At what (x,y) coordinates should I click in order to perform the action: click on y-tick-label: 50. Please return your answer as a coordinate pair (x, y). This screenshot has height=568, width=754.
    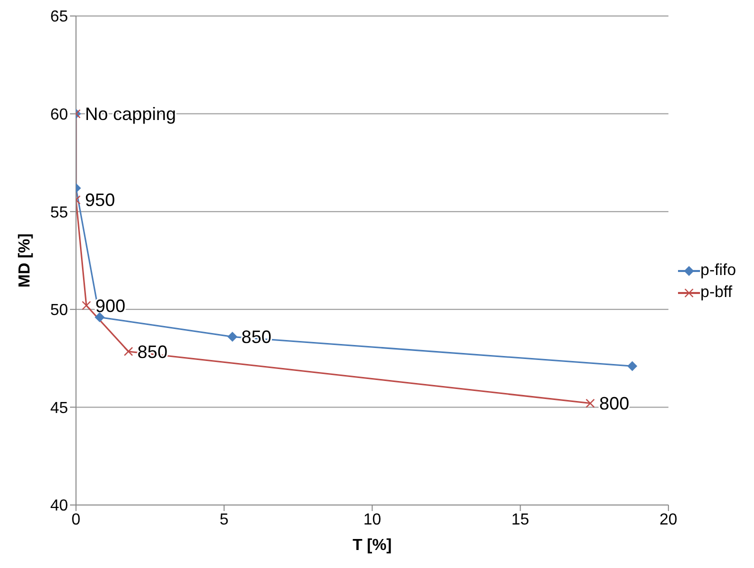
    Looking at the image, I should click on (59, 311).